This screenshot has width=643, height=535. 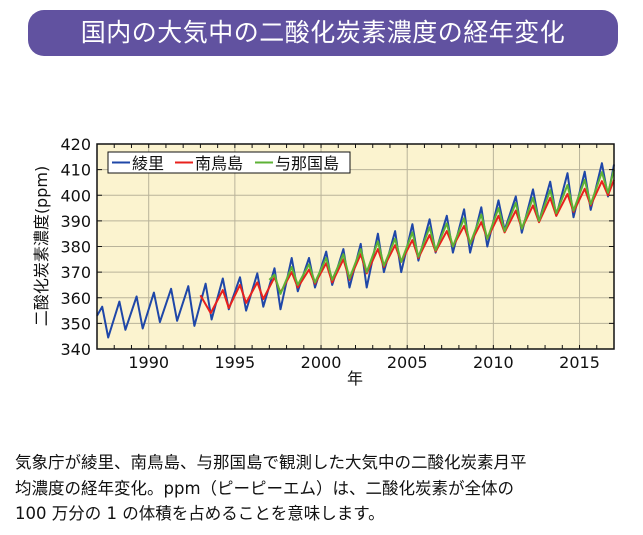 I want to click on y-tick-label: 390, so click(x=75, y=221).